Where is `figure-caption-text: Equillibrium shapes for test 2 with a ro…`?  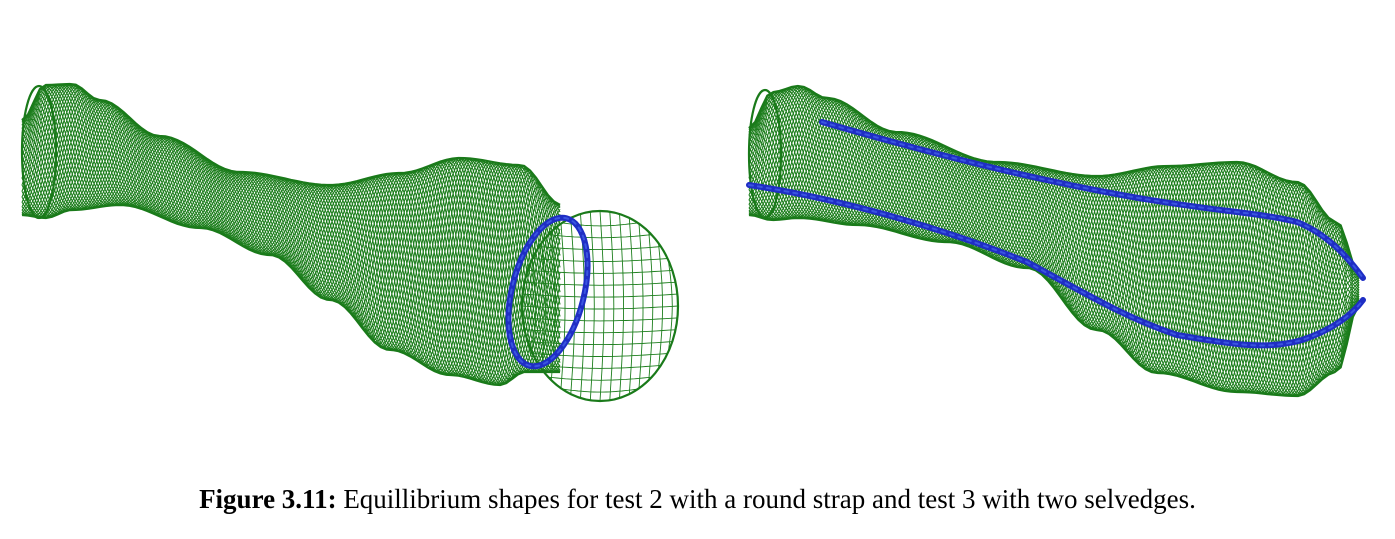
figure-caption-text: Equillibrium shapes for test 2 with a ro… is located at coordinates (766, 499).